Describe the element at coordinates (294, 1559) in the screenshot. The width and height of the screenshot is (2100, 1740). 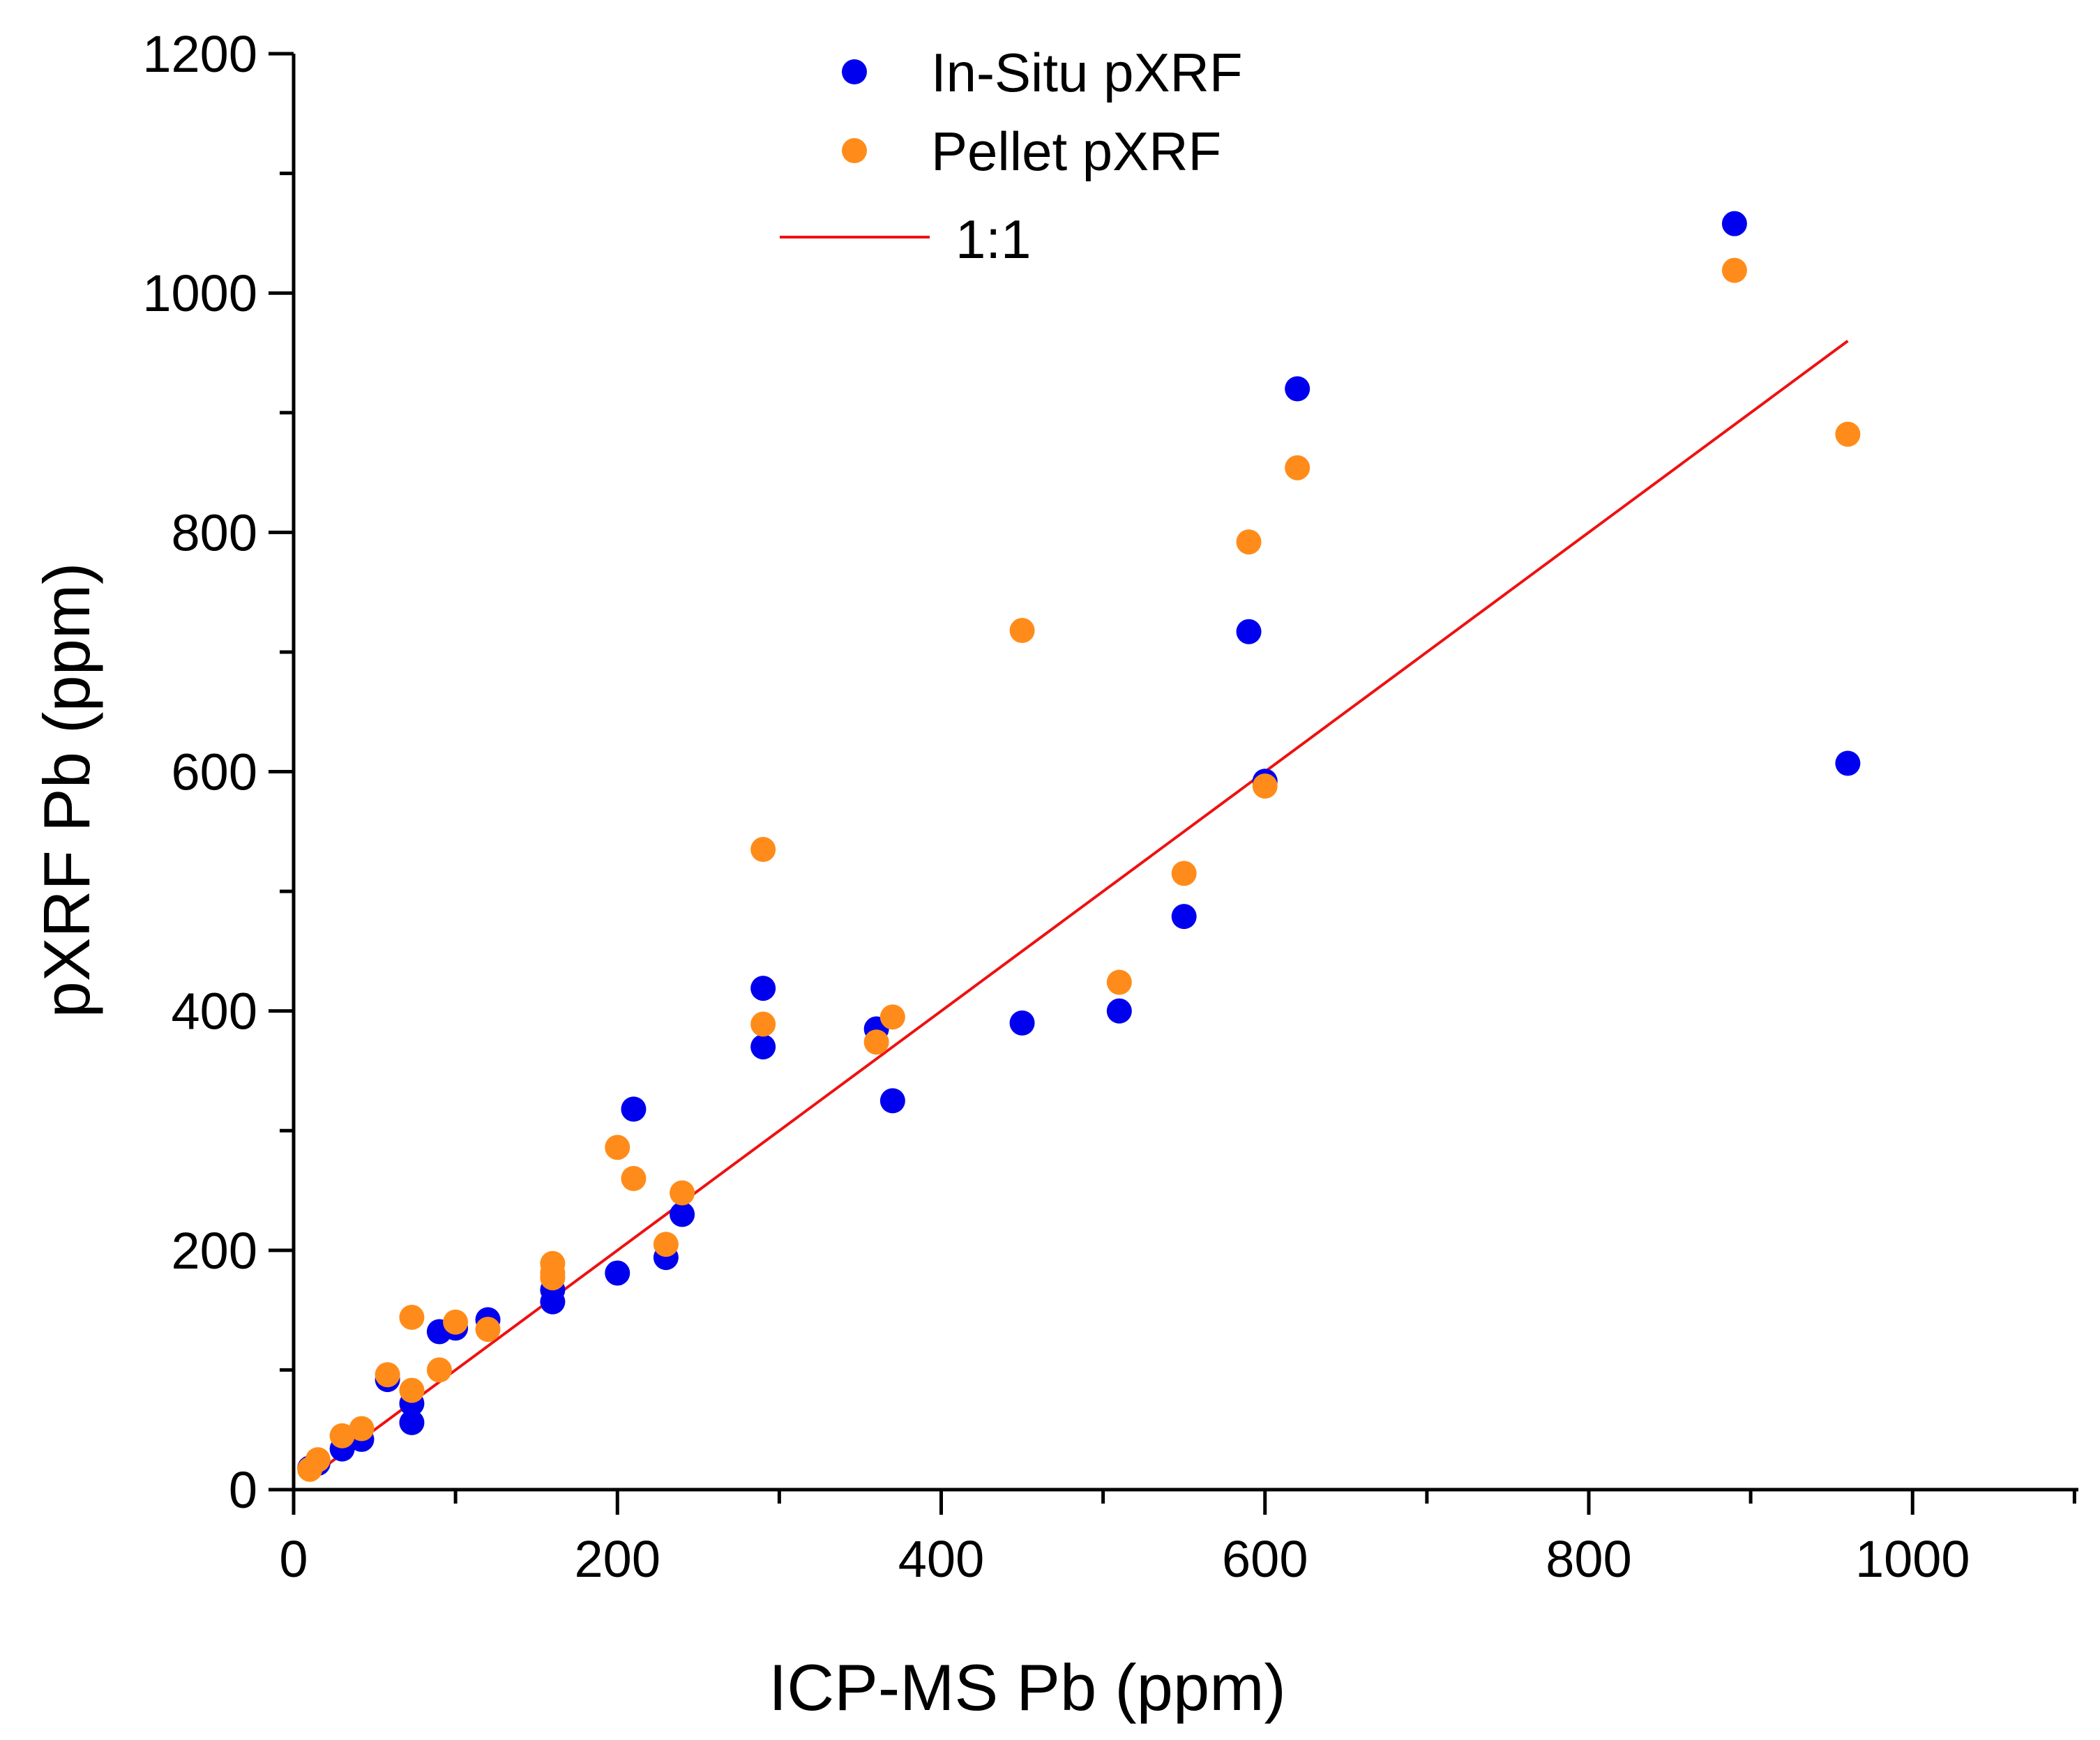
I see `x-tick-label: 0` at that location.